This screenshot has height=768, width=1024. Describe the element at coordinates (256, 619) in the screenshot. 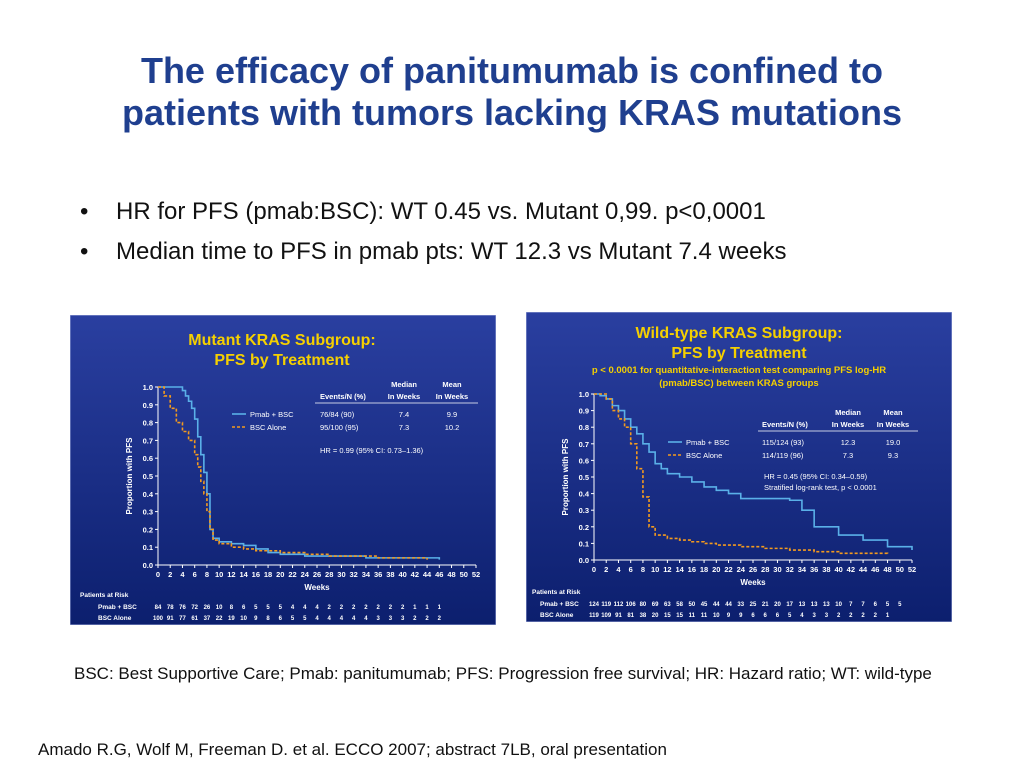

I see `risk-count: 9` at that location.